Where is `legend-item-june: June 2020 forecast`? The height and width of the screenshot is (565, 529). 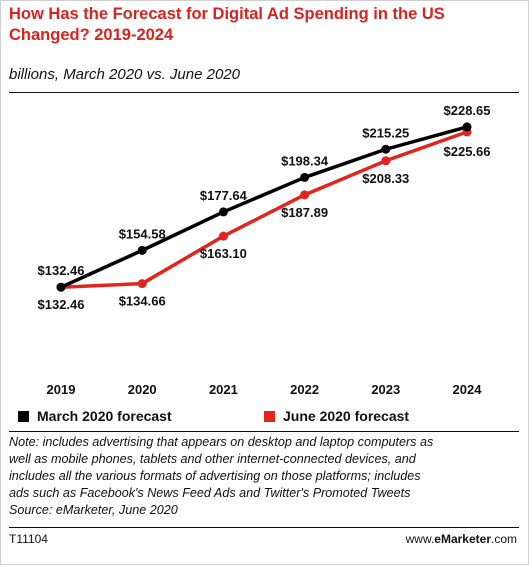 legend-item-june: June 2020 forecast is located at coordinates (336, 416).